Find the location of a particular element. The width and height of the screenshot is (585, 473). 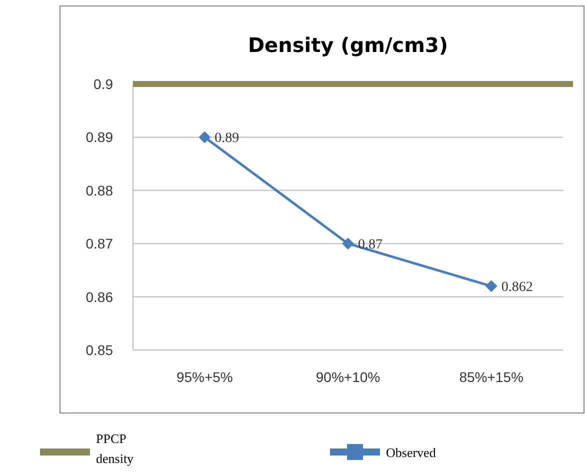

legend-label: Observed is located at coordinates (411, 452).